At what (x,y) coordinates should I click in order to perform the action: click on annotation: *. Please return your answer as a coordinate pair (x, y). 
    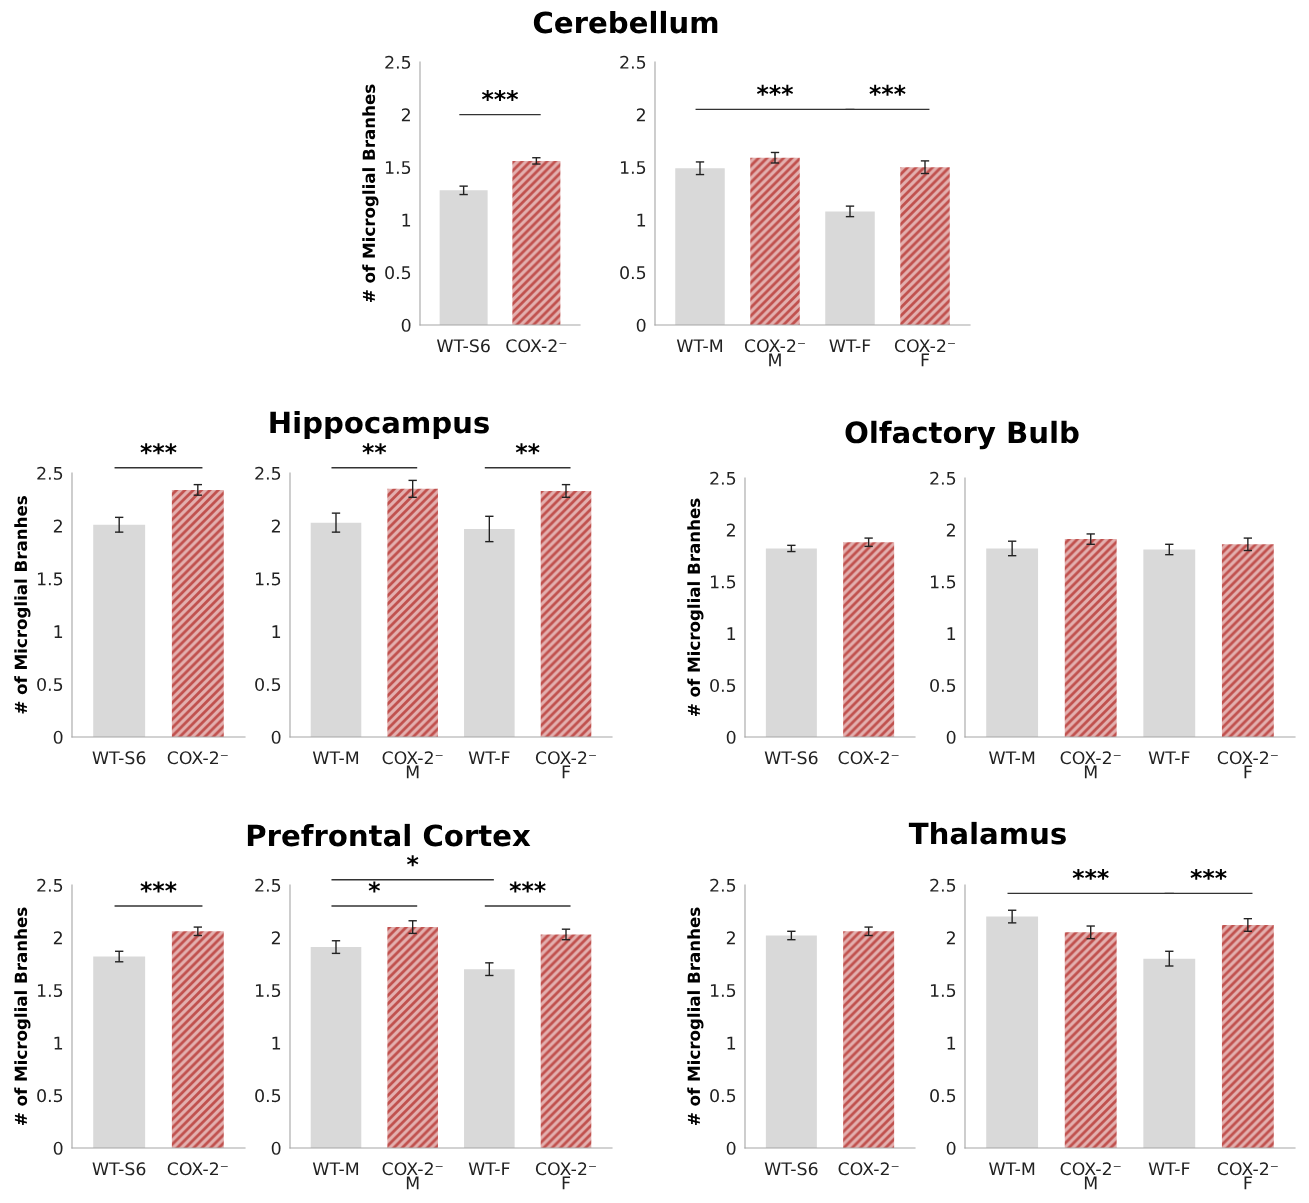
    Looking at the image, I should click on (374, 887).